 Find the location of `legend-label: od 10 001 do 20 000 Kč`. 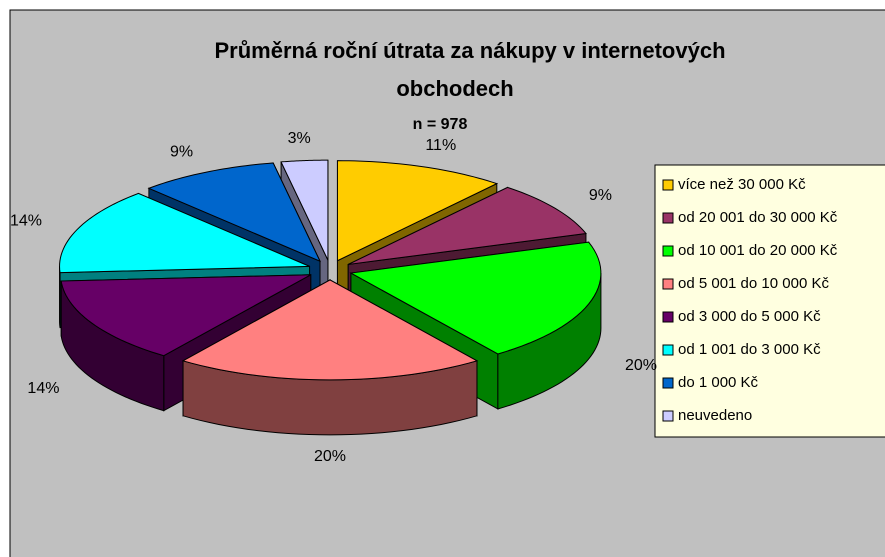

legend-label: od 10 001 do 20 000 Kč is located at coordinates (758, 250).